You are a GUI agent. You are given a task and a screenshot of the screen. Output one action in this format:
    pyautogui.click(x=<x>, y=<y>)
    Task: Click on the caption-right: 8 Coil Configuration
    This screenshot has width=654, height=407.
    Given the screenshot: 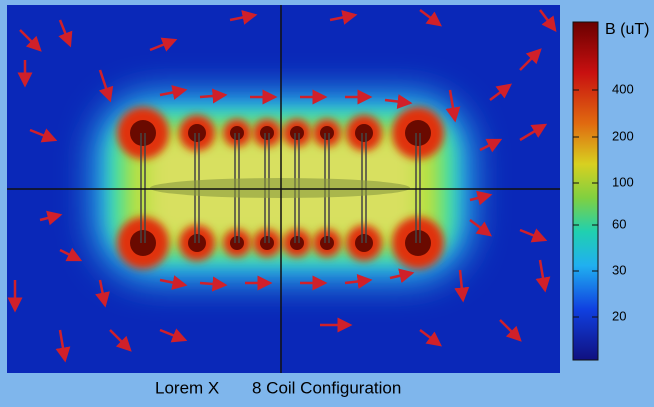 What is the action you would take?
    pyautogui.click(x=326, y=387)
    